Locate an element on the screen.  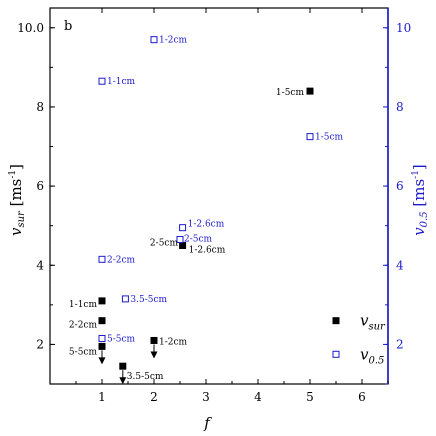
x-tick-label: 5 is located at coordinates (310, 397).